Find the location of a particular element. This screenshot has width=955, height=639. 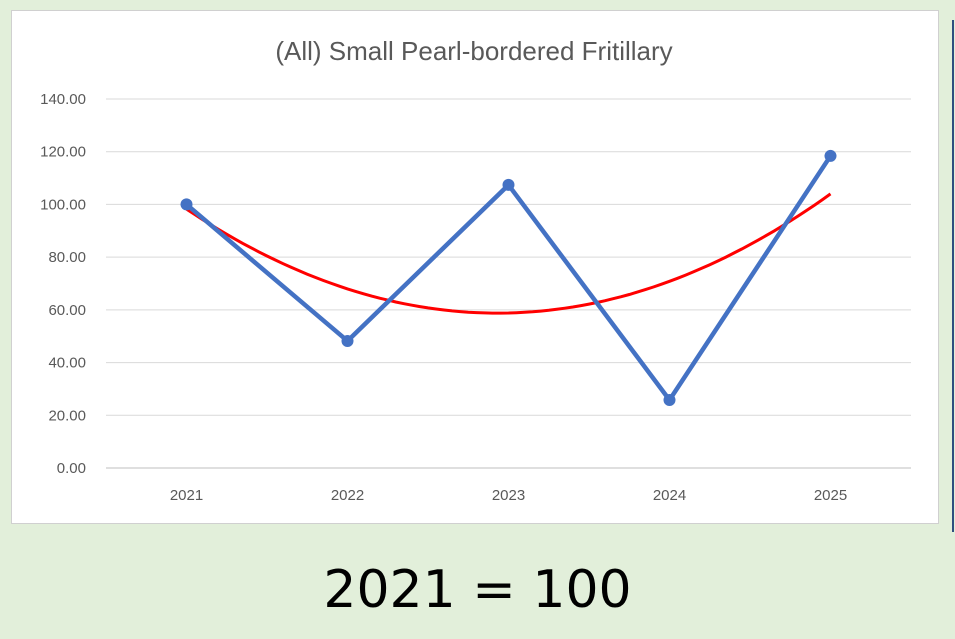

window-edge is located at coordinates (953, 276).